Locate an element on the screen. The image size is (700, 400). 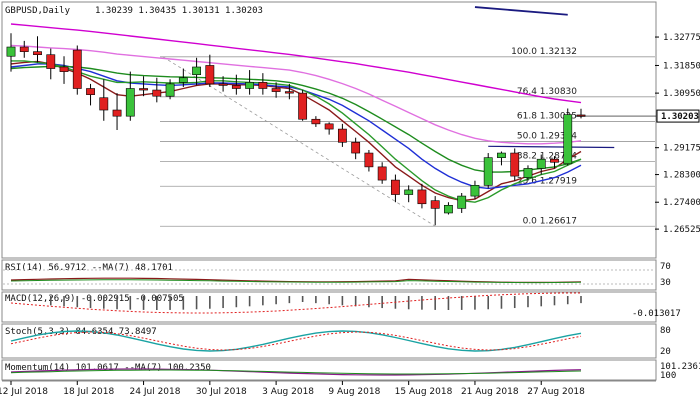
macd-label: MACD(12,26,9) -0.002915 -0.007505 is located at coordinates (94, 299).